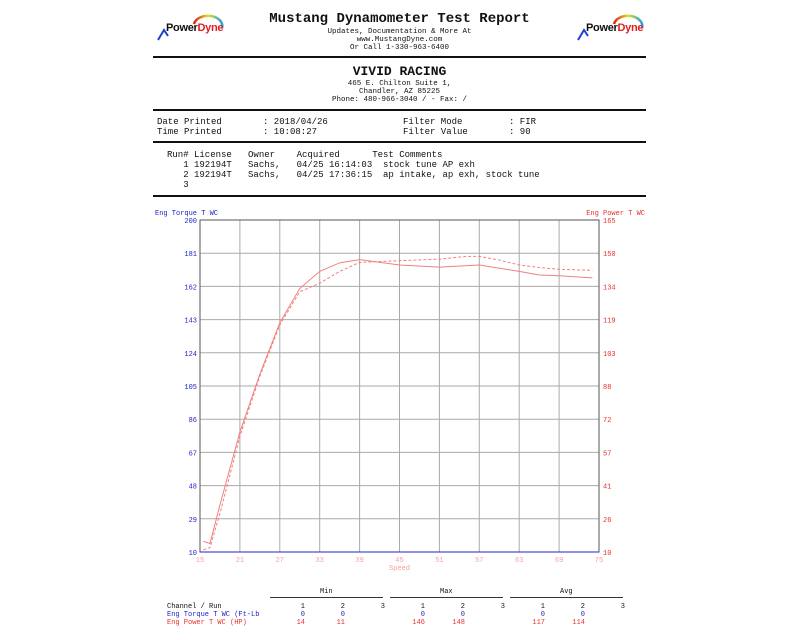  What do you see at coordinates (612, 29) in the screenshot?
I see `powerdyne-logo-right: PowerDyne` at bounding box center [612, 29].